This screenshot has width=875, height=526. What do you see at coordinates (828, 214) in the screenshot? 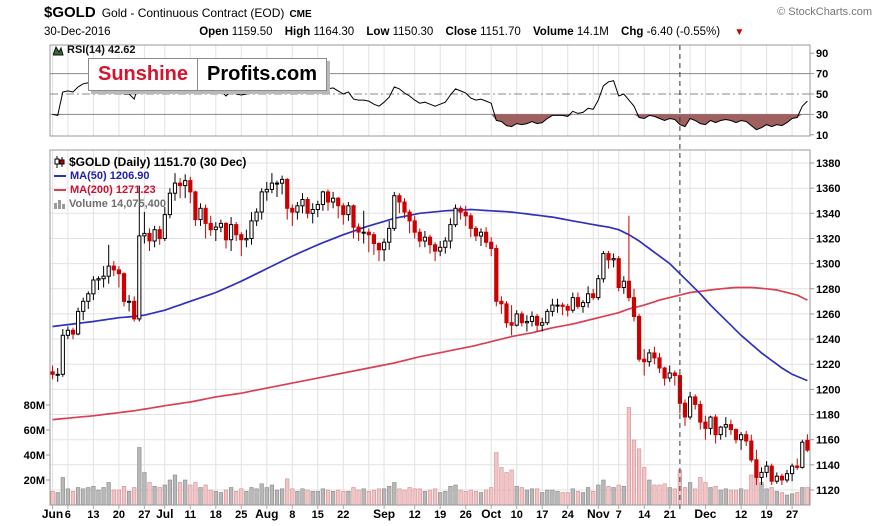
I see `svg-text: 1340` at bounding box center [828, 214].